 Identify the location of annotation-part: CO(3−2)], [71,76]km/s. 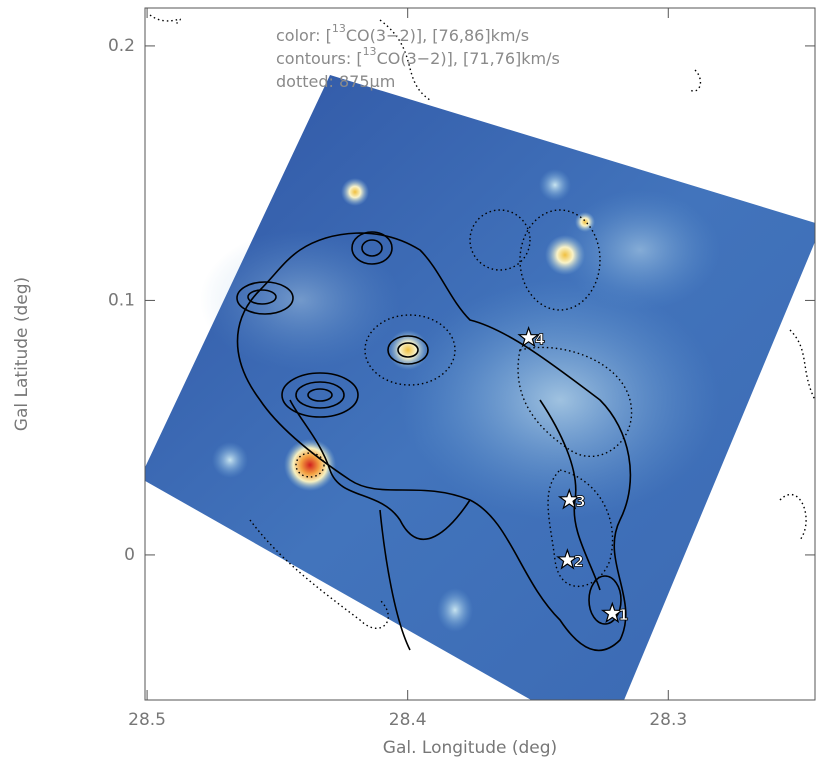
(468, 58).